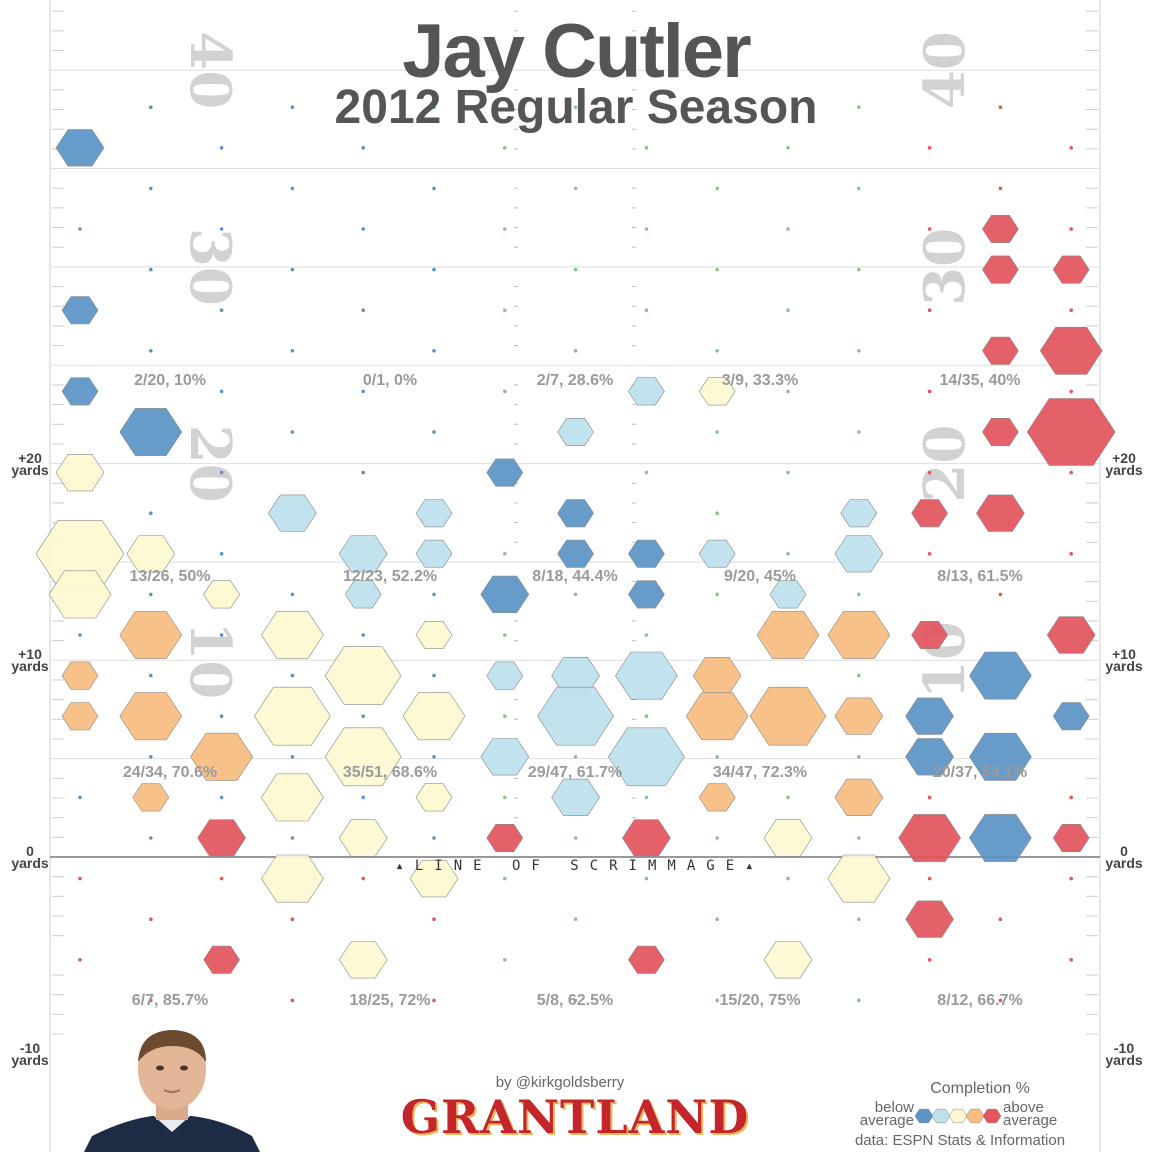 The image size is (1152, 1152). Describe the element at coordinates (980, 772) in the screenshot. I see `zone-stat: 20/37, 54.1%` at that location.